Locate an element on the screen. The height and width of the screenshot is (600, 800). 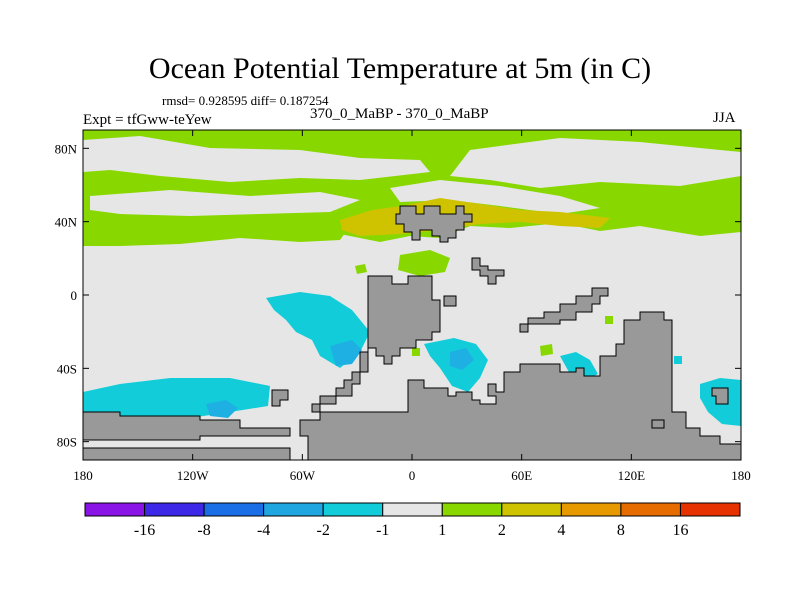
pacific-moderate-cool-core is located at coordinates (346, 353).